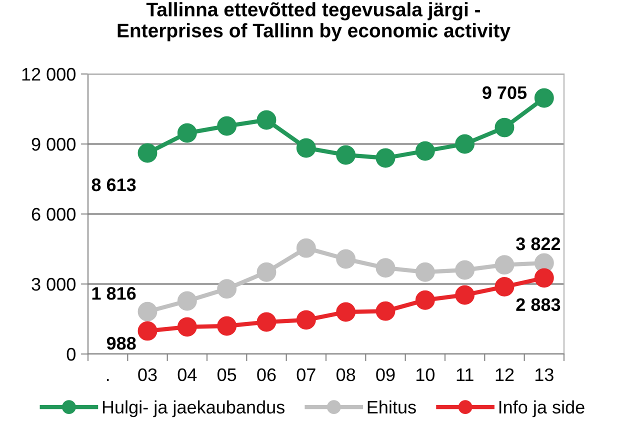 Image resolution: width=627 pixels, height=427 pixels. Describe the element at coordinates (187, 375) in the screenshot. I see `x-tick-label: 04` at that location.